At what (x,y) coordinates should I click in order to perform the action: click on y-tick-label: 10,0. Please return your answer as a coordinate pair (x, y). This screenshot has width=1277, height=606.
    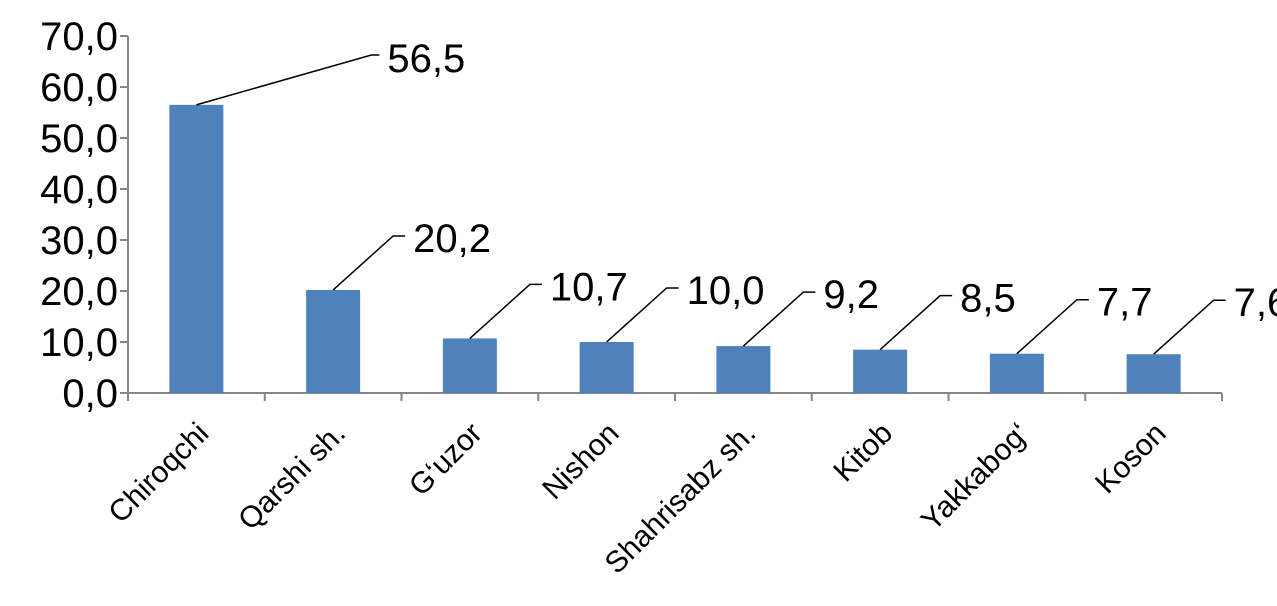
    Looking at the image, I should click on (79, 343).